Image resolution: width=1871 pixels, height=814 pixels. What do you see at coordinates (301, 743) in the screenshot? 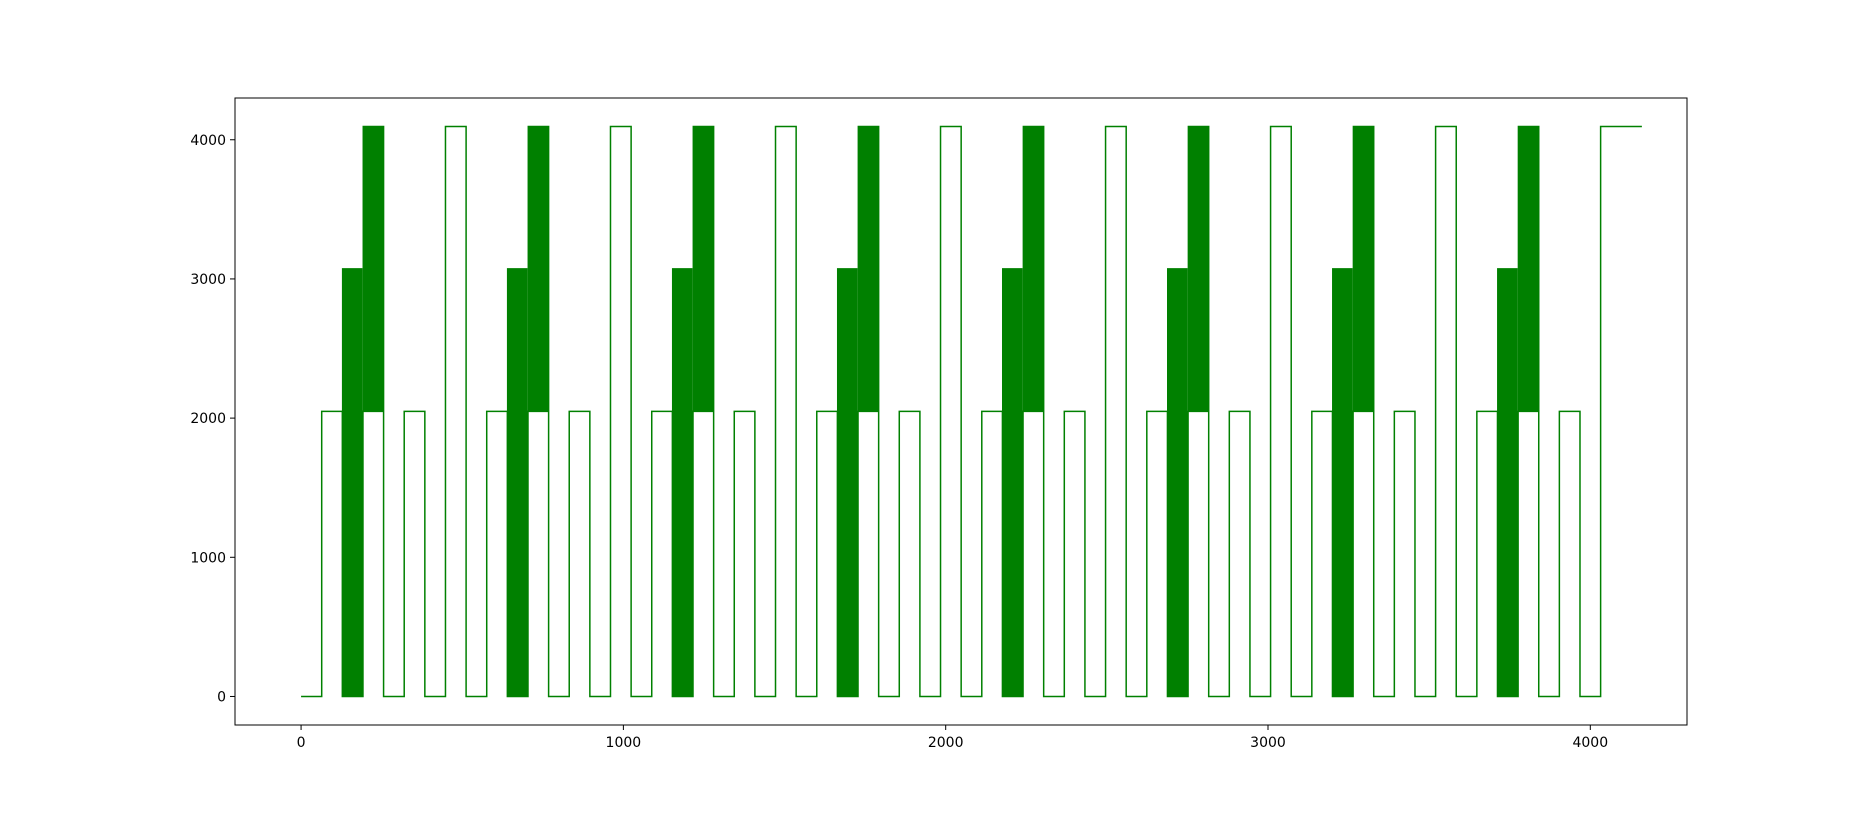
I see `x-tick-label: 0` at bounding box center [301, 743].